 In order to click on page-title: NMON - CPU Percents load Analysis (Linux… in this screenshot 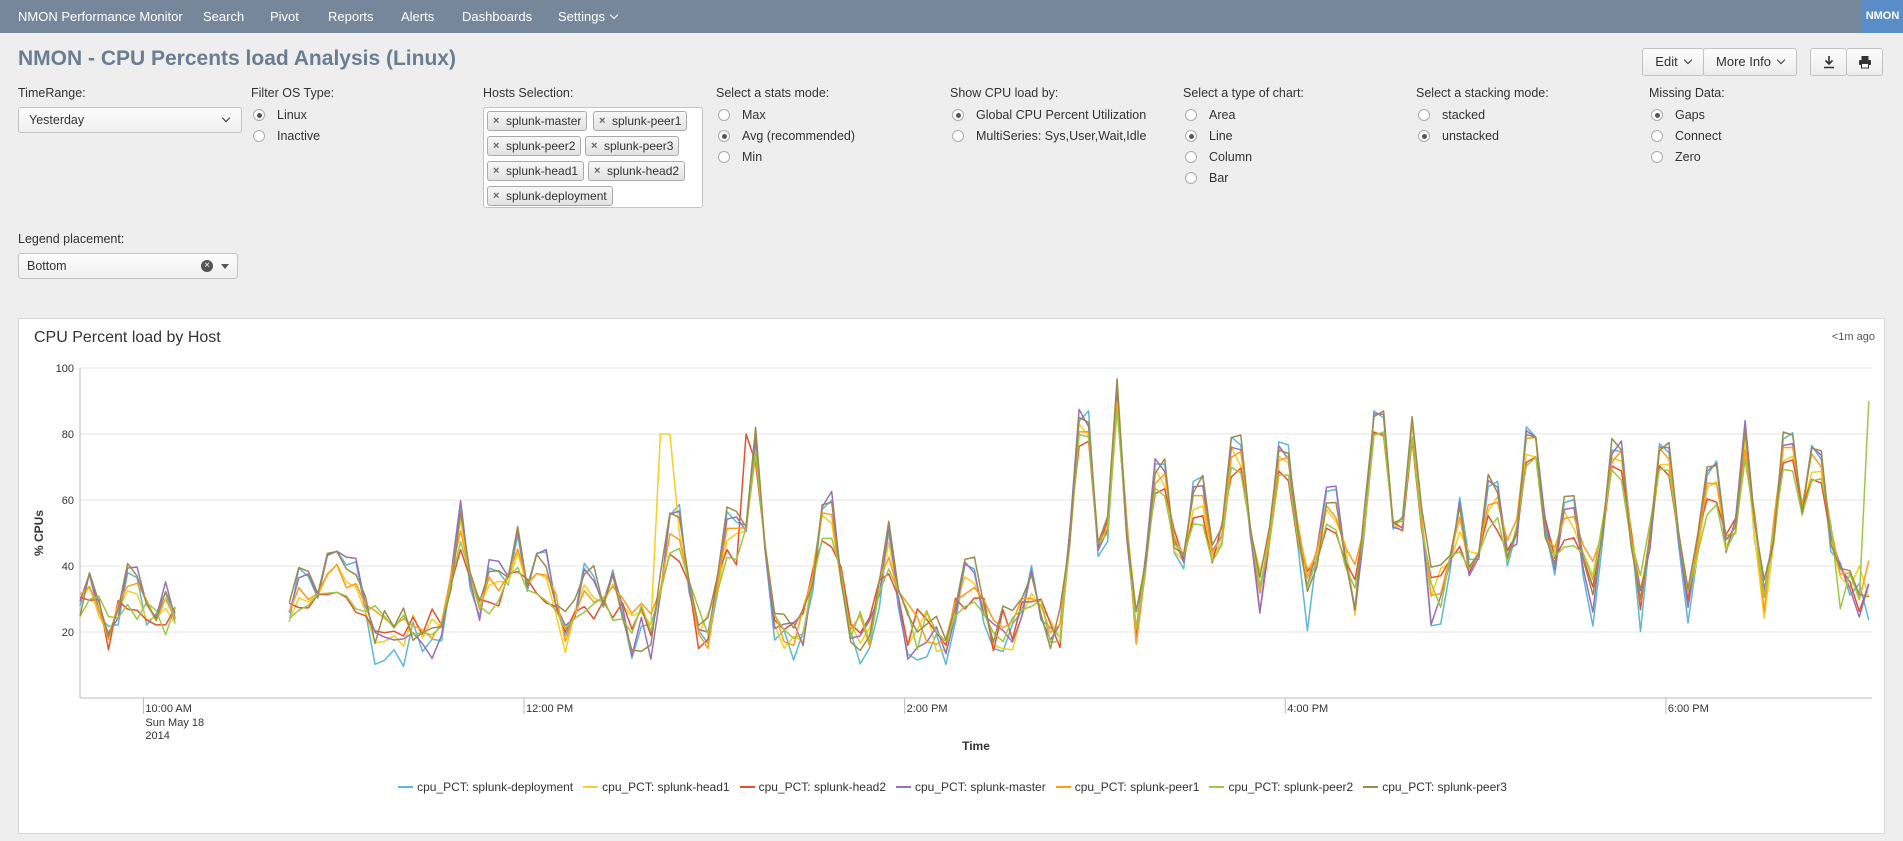, I will do `click(237, 58)`.